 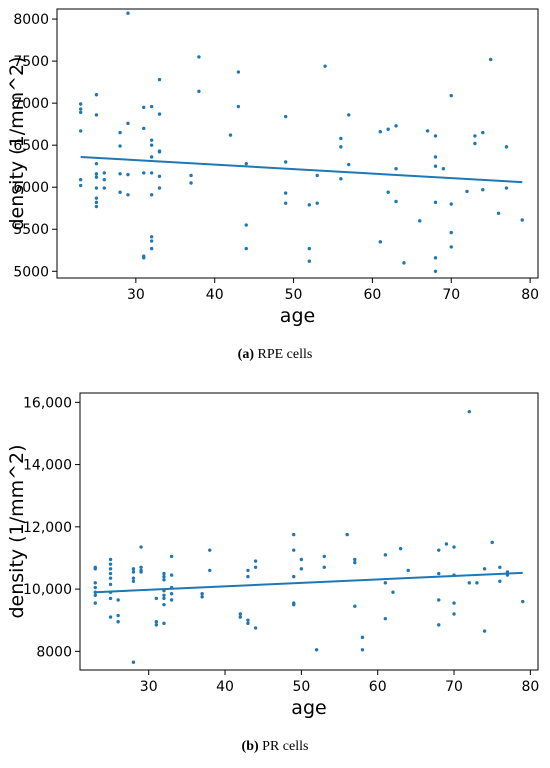 I want to click on y-tick-label: 8000, so click(x=54, y=652).